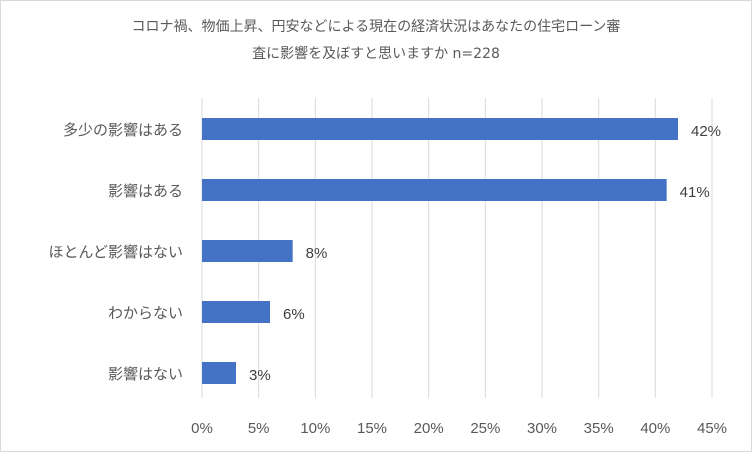  Describe the element at coordinates (294, 314) in the screenshot. I see `data-label: 6%` at that location.